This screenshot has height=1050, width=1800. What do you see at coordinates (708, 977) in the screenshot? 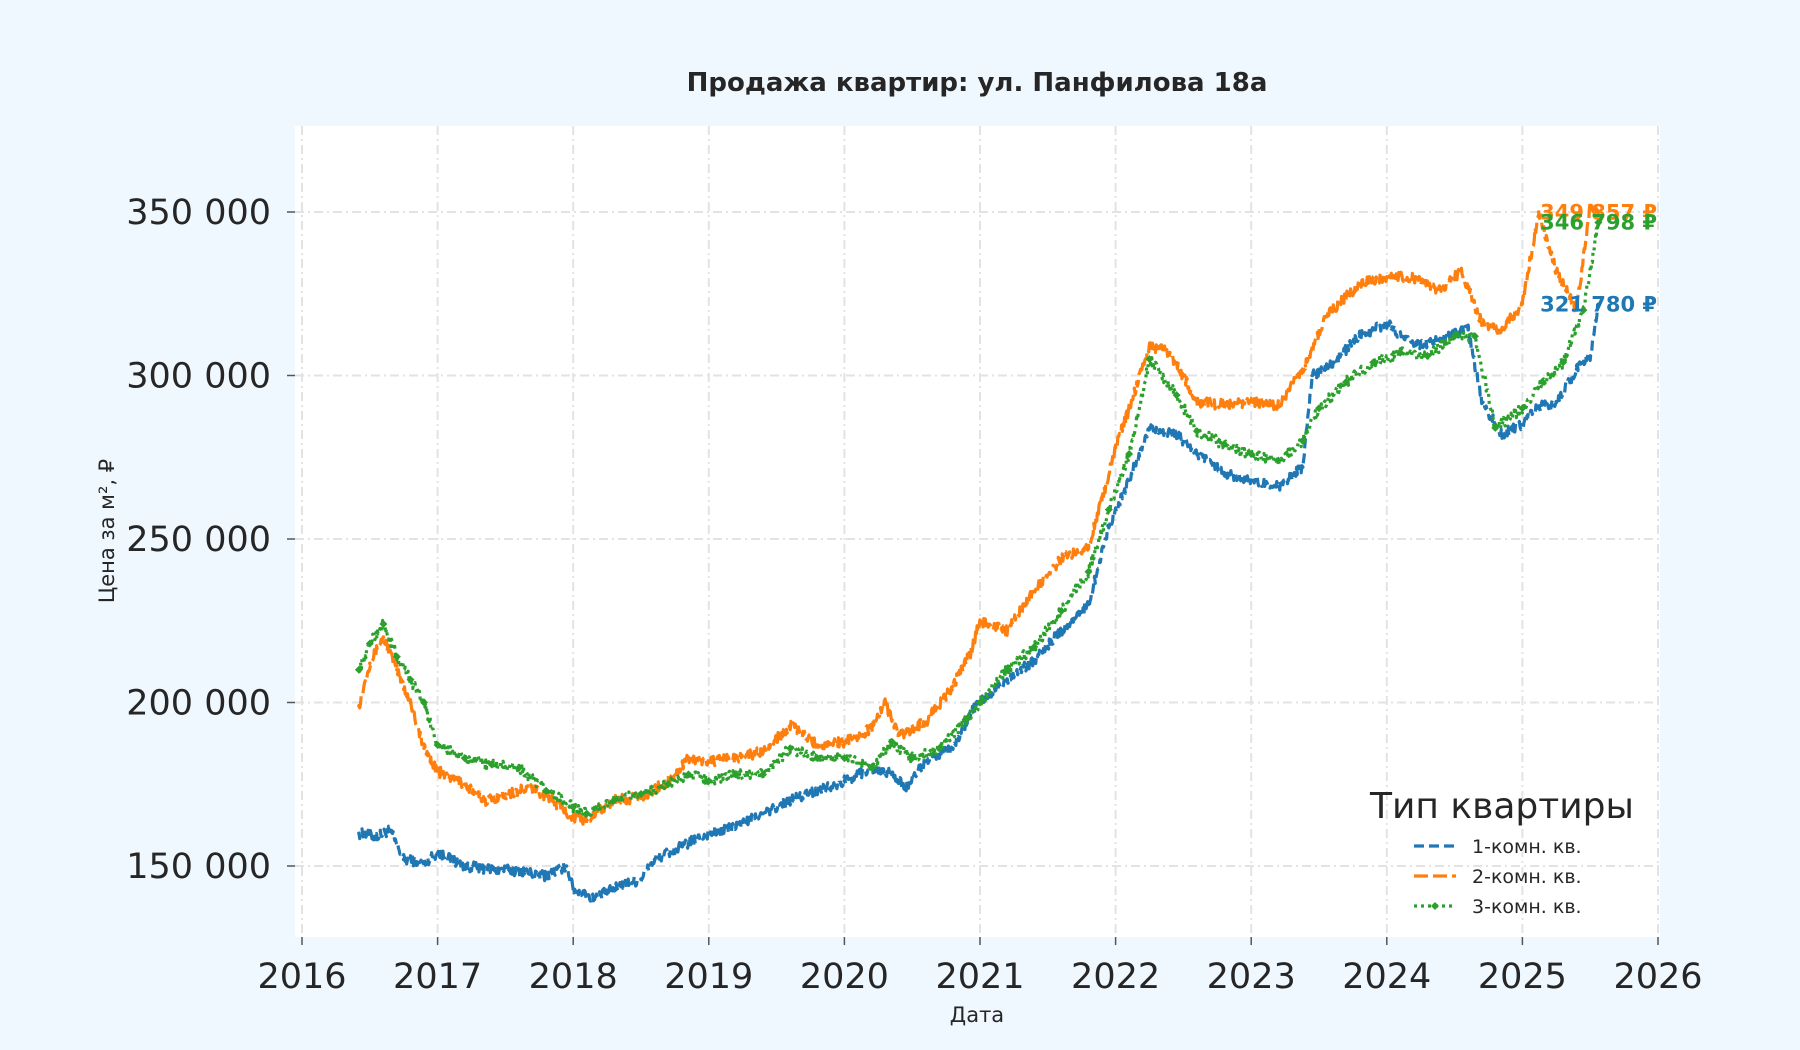
I see `x-tick-label: 2019` at bounding box center [708, 977].